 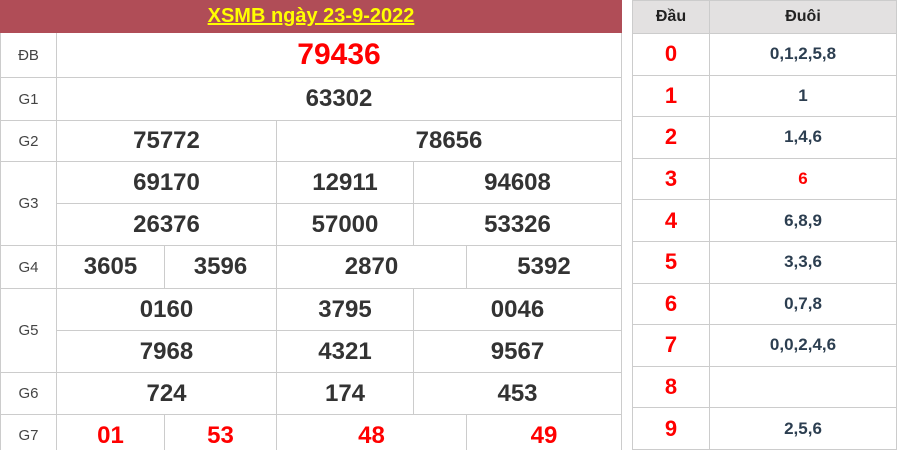 I want to click on head-tail-row: 2 1,4,6, so click(x=764, y=138).